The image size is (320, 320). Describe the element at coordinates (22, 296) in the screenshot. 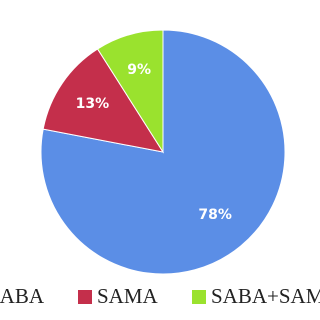

I see `legend-label: SABA` at that location.